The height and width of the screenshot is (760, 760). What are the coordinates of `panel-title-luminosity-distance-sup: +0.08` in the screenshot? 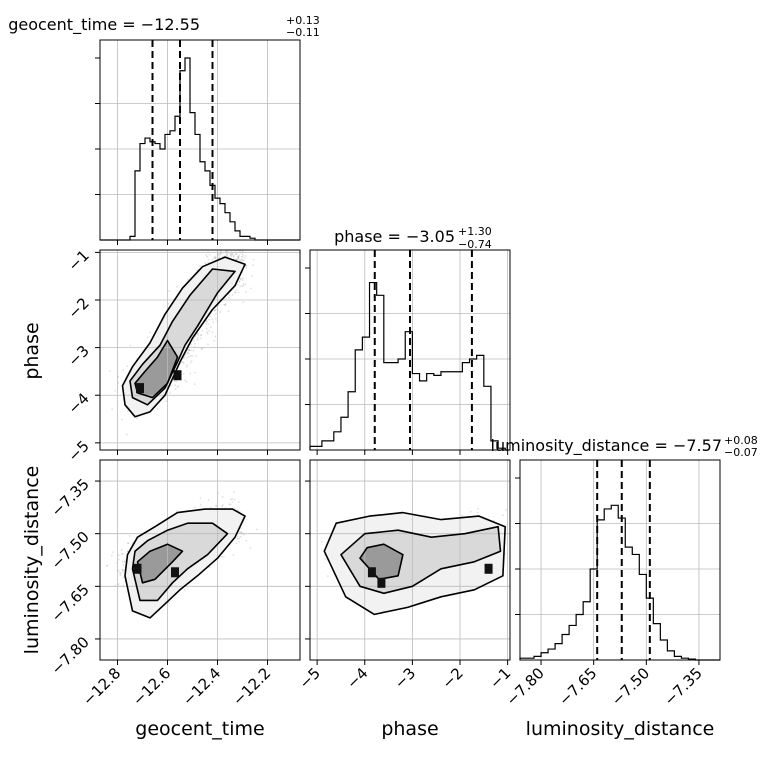 It's located at (741, 440).